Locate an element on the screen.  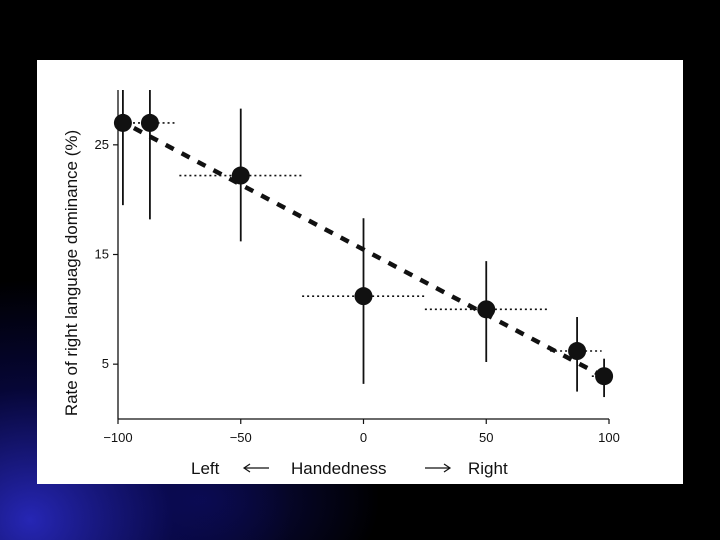
x-tick-label-0: −100 is located at coordinates (117, 437).